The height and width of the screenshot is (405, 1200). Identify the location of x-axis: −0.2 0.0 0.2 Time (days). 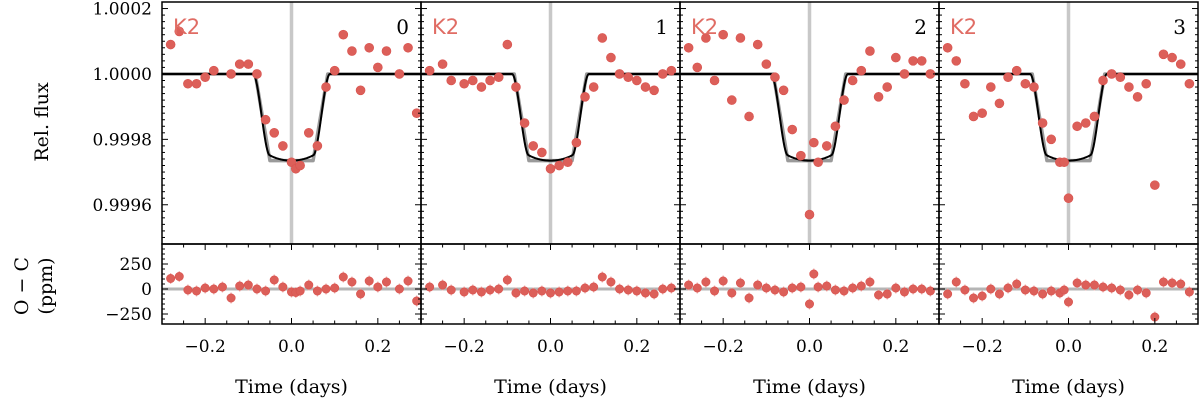
(550, 321).